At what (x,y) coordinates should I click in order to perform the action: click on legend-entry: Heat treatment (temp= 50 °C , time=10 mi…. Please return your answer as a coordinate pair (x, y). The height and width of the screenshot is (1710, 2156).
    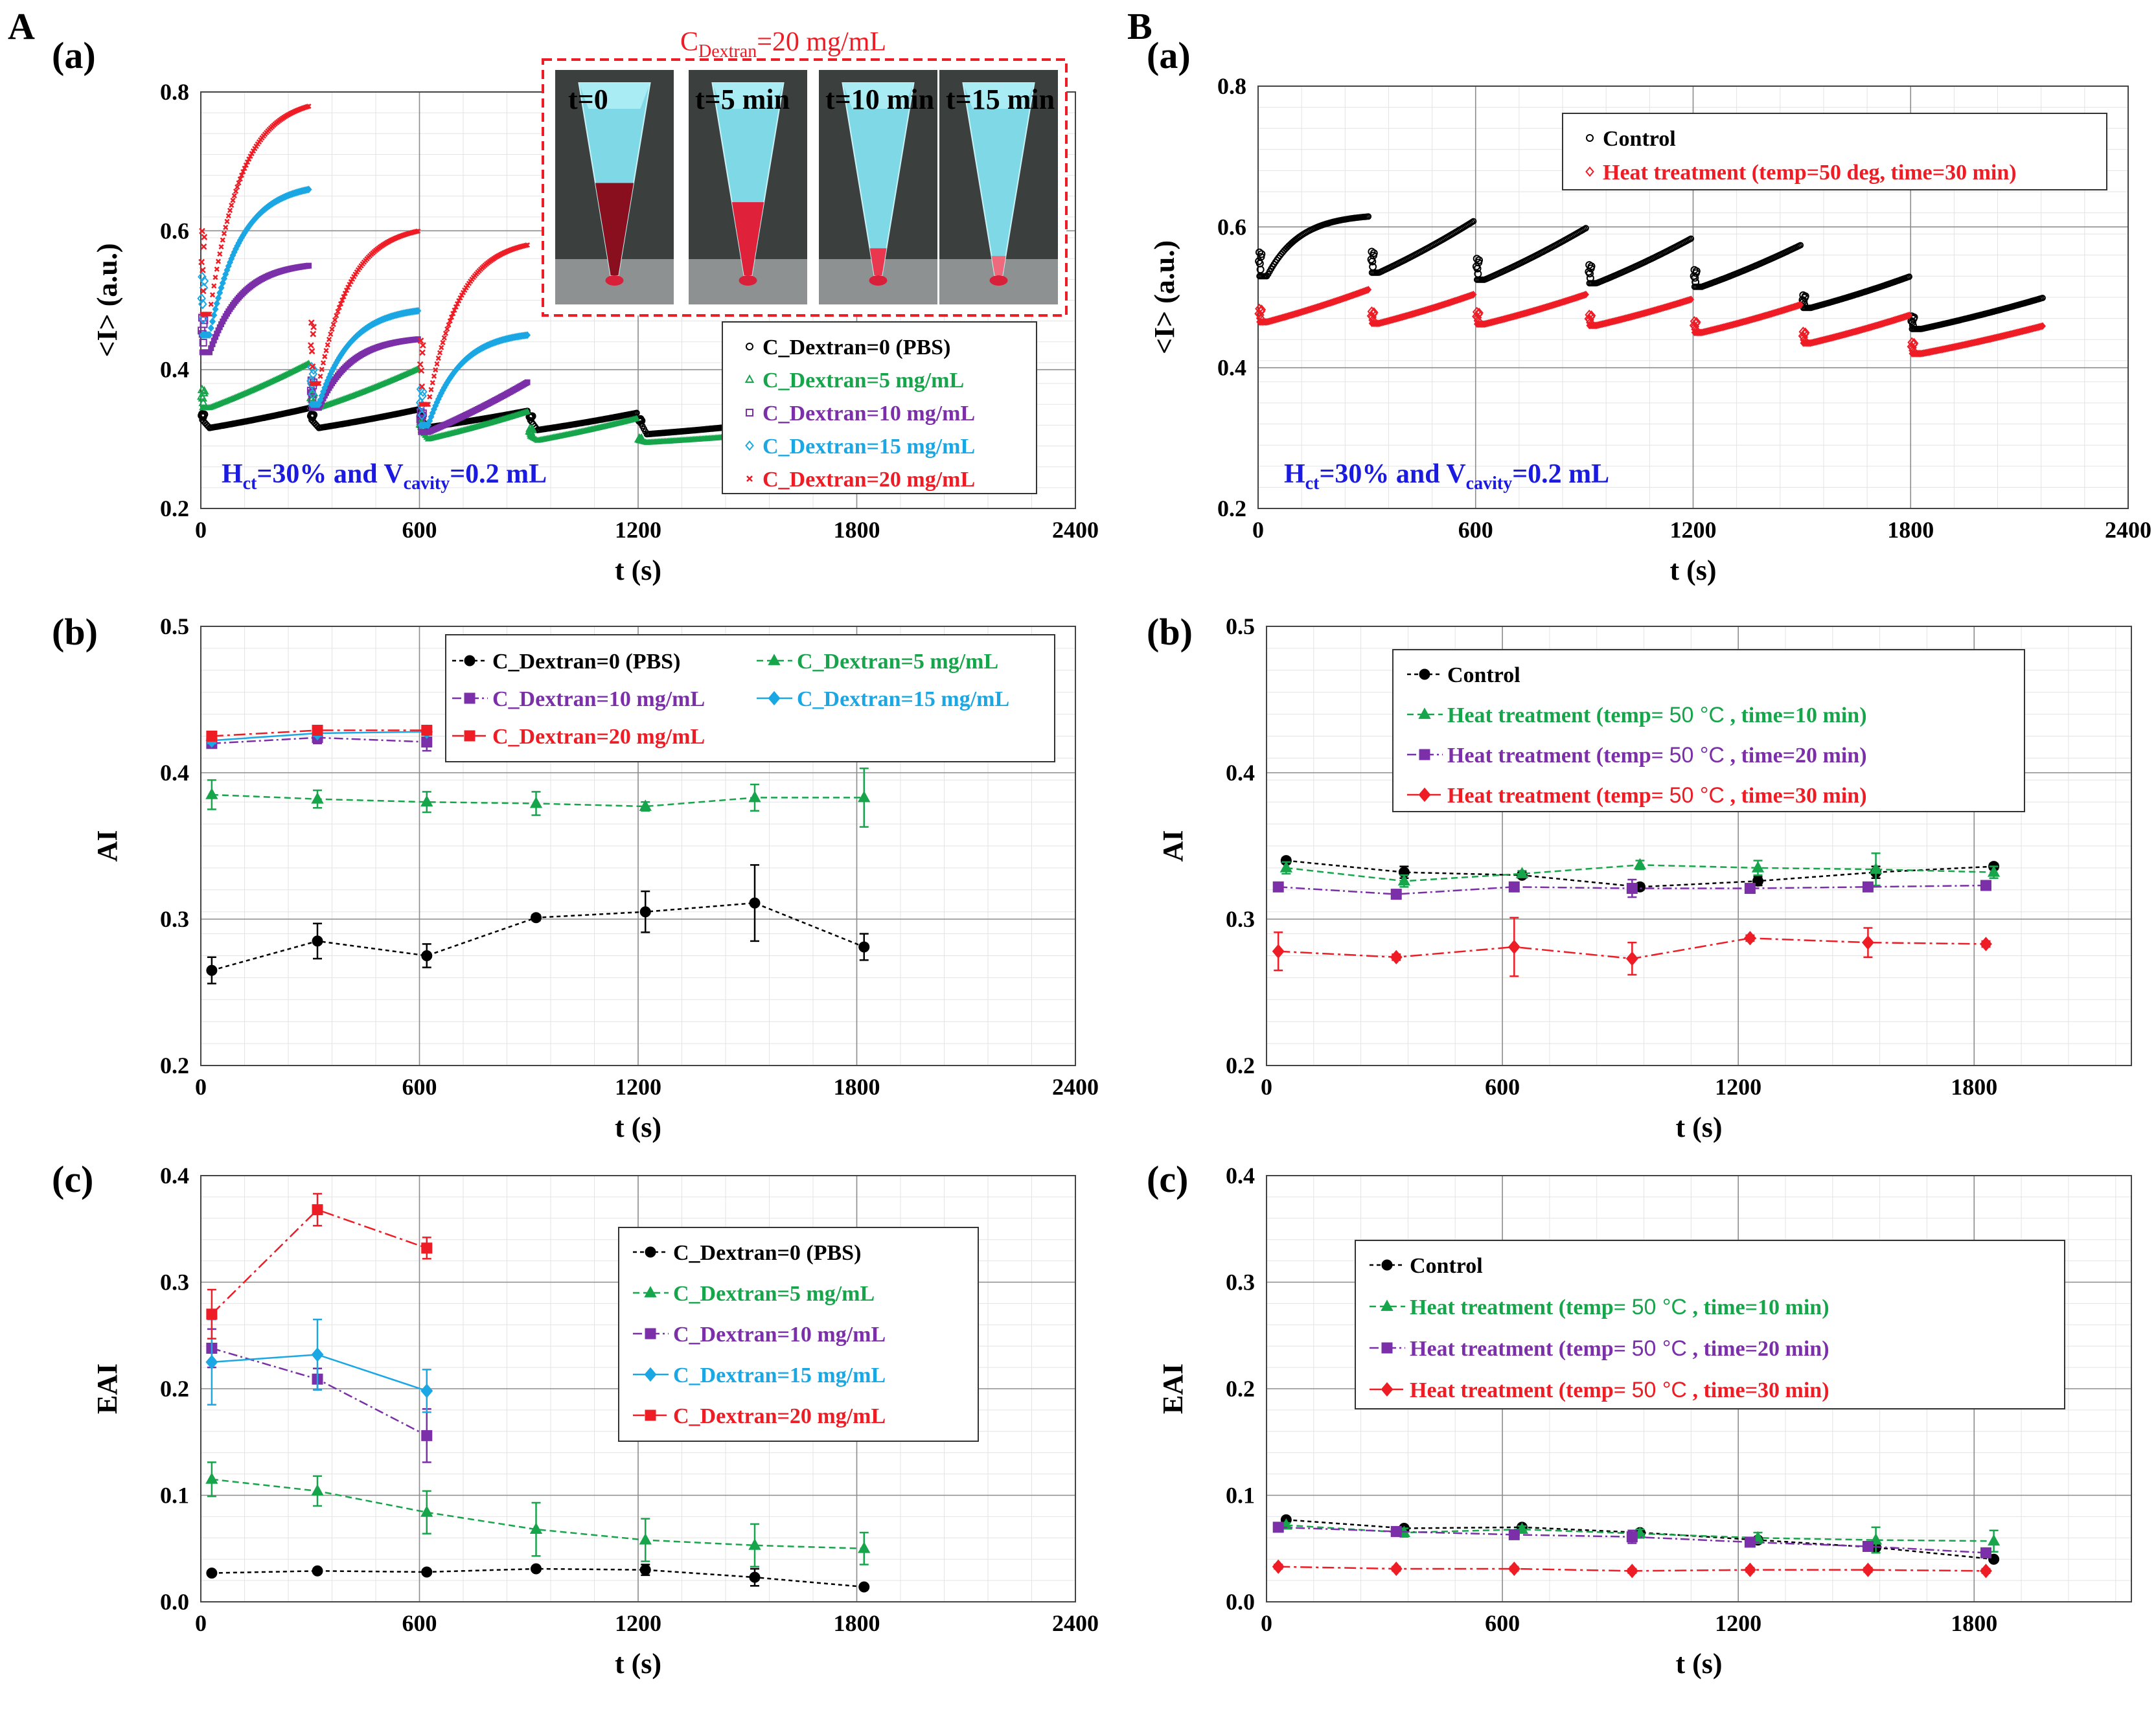
    Looking at the image, I should click on (1657, 715).